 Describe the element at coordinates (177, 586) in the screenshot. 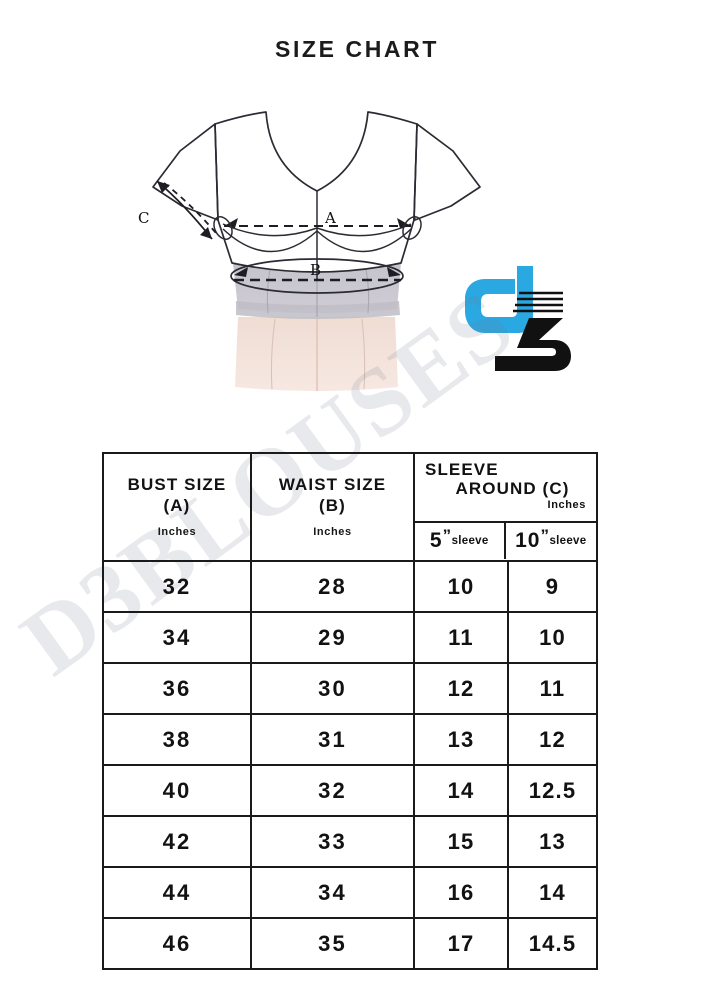

I see `cell-bust: 32` at that location.